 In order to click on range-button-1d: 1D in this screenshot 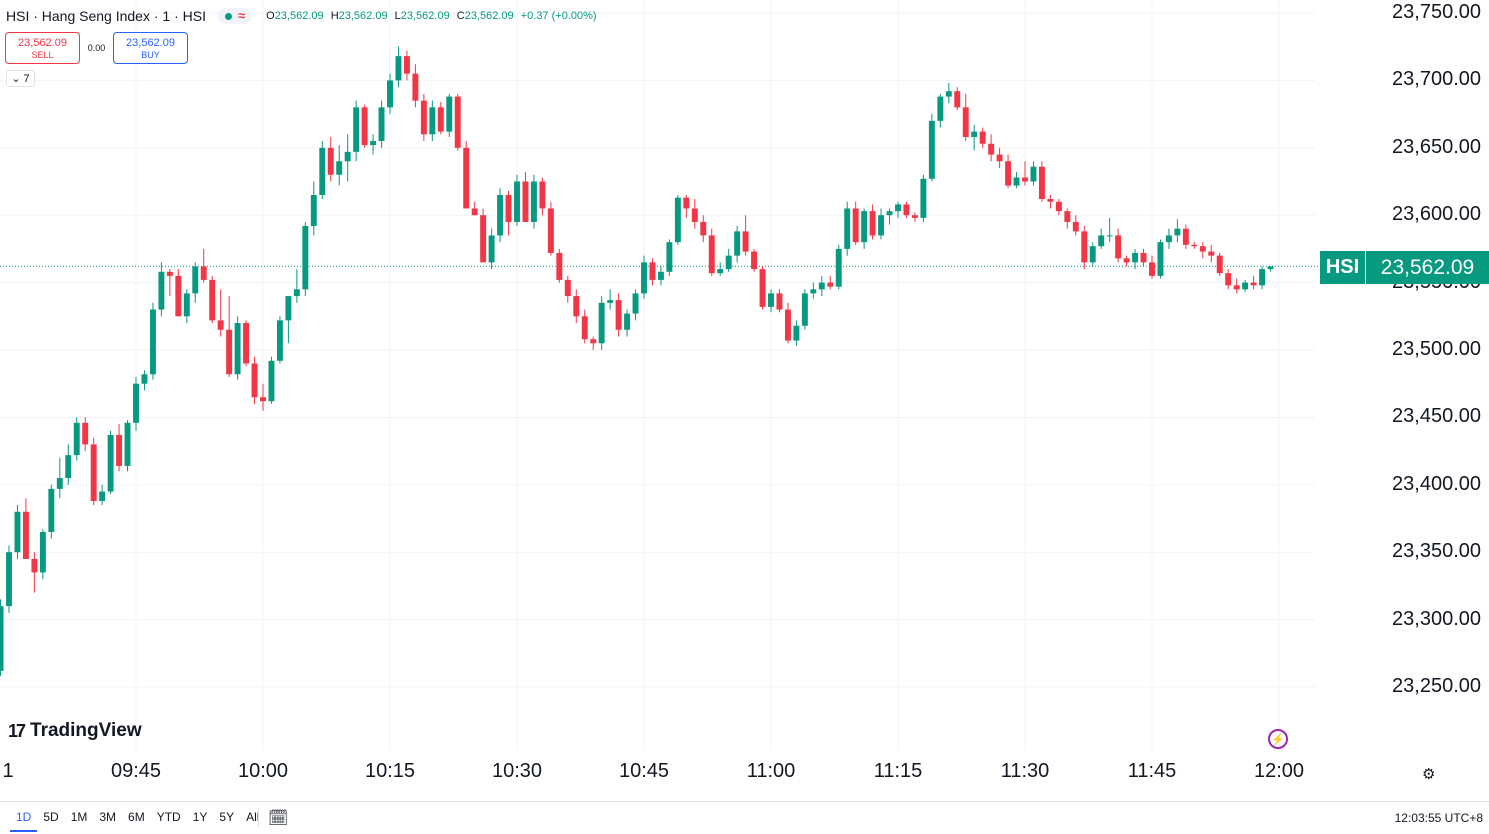, I will do `click(24, 821)`.